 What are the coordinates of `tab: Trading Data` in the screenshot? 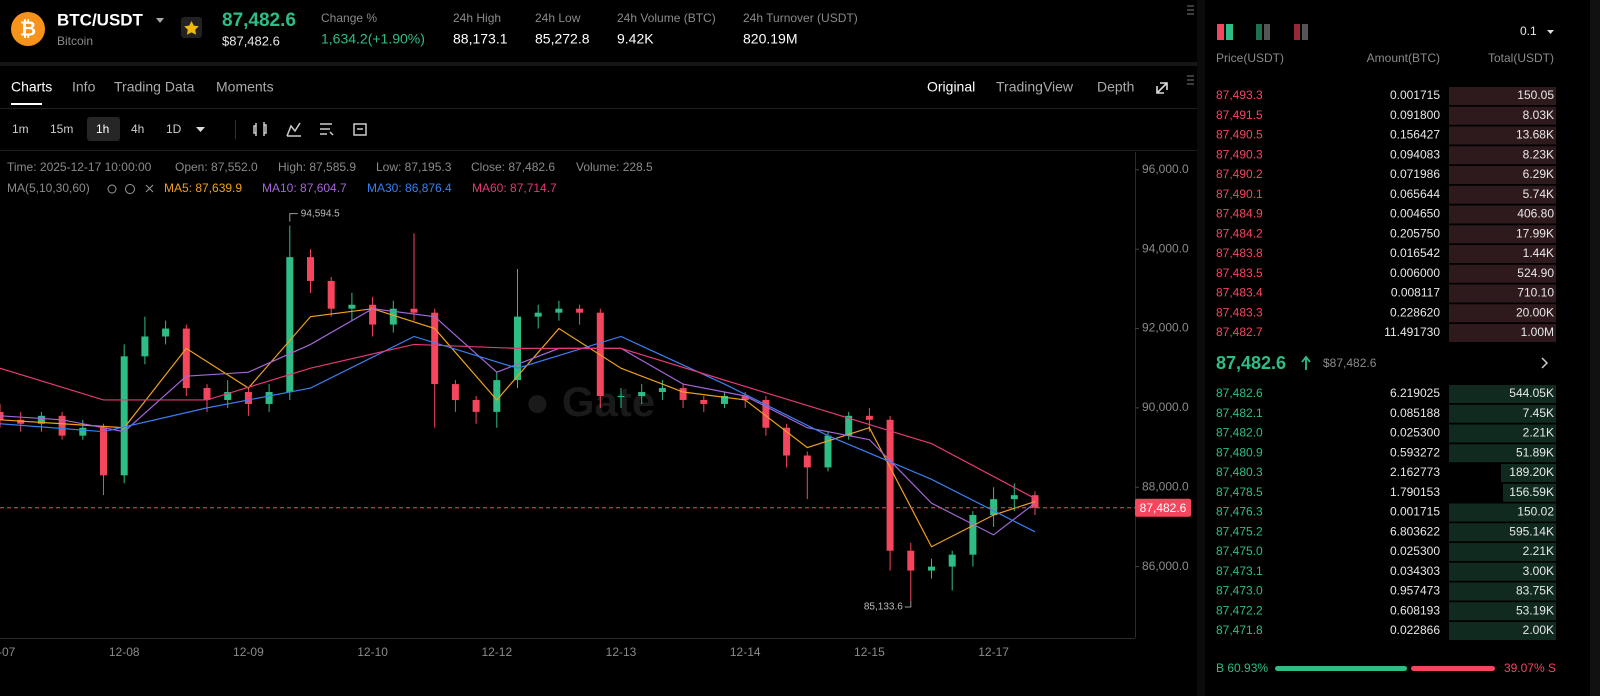 It's located at (154, 87).